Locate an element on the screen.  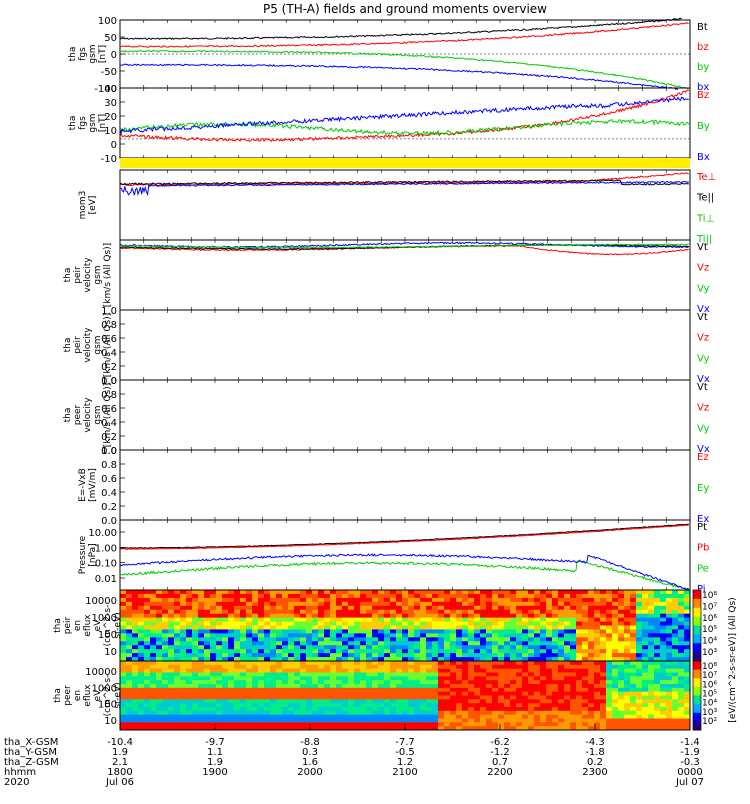
peer-eflux-ytick-label: 100 is located at coordinates (107, 705).